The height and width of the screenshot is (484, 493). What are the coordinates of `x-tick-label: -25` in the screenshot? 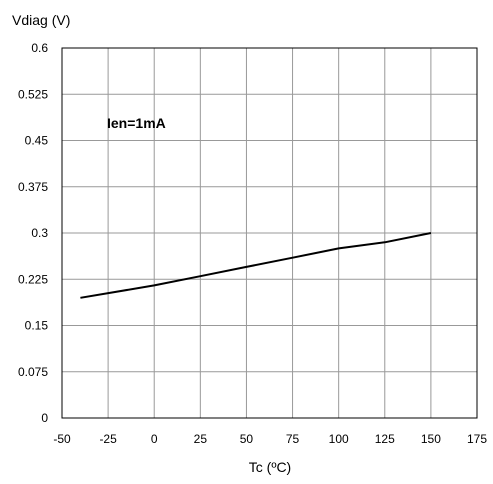 It's located at (108, 439).